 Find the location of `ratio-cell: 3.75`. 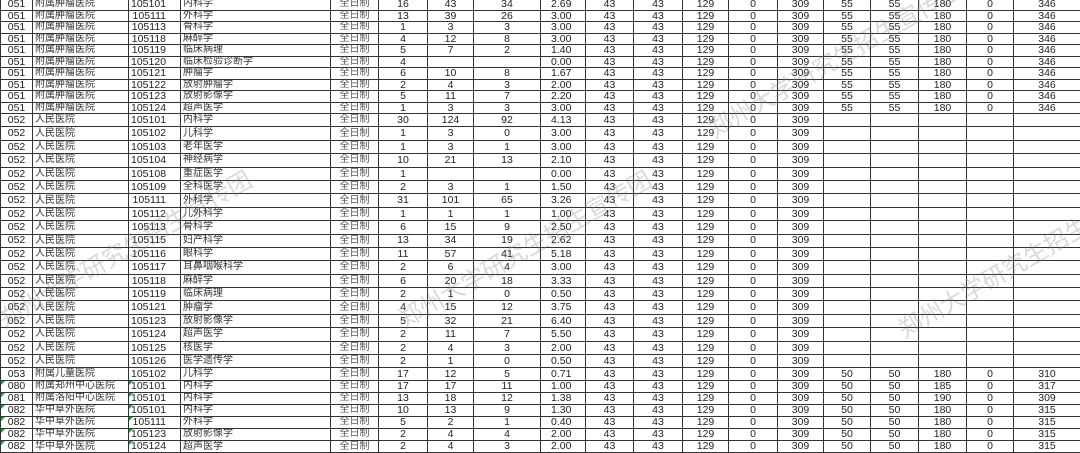

ratio-cell: 3.75 is located at coordinates (563, 307).